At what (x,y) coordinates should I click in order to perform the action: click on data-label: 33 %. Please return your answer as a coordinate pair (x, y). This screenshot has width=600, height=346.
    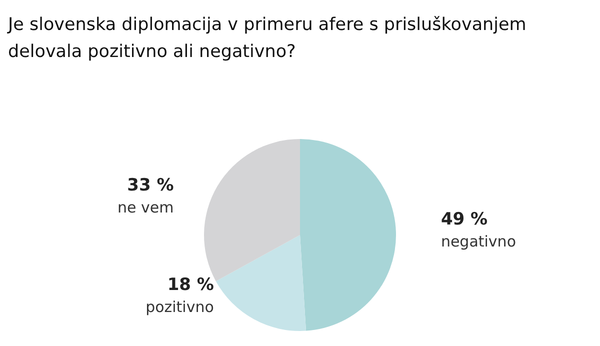
    Looking at the image, I should click on (150, 185).